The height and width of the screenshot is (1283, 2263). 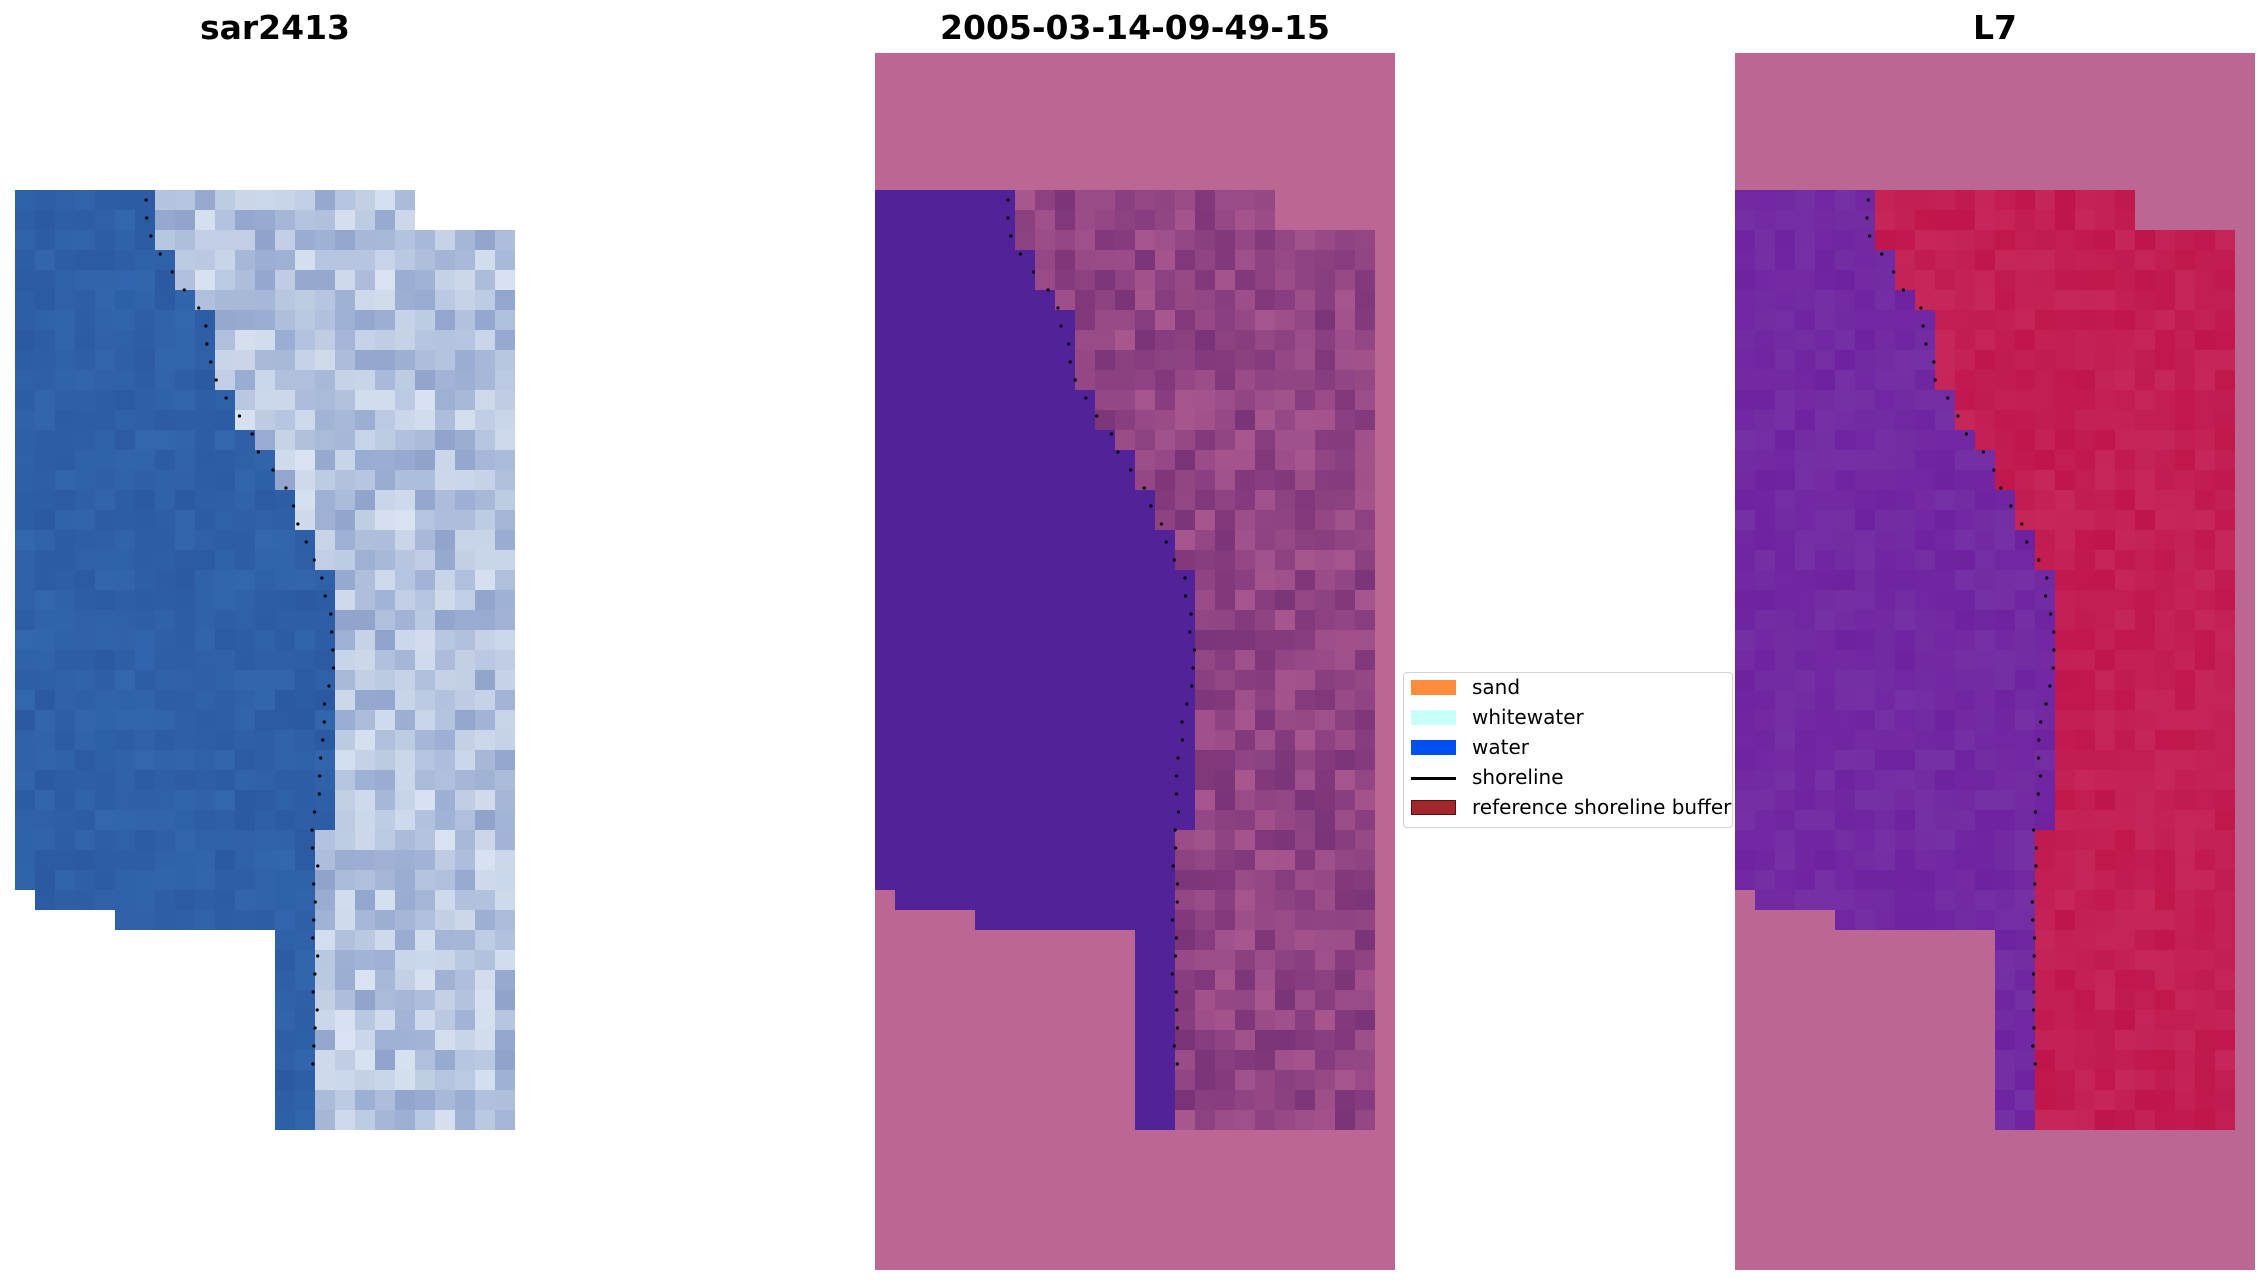 What do you see at coordinates (1518, 777) in the screenshot?
I see `legend-label-shoreline: shoreline` at bounding box center [1518, 777].